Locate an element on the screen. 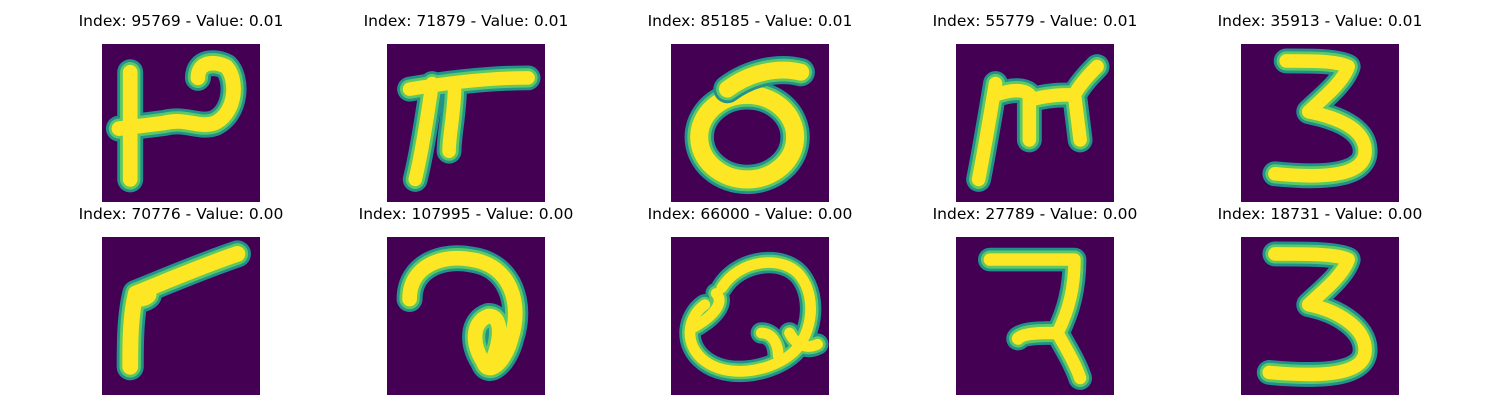 This screenshot has width=1500, height=400. image-panel: Index: 107995 - Value: 0.00 is located at coordinates (466, 299).